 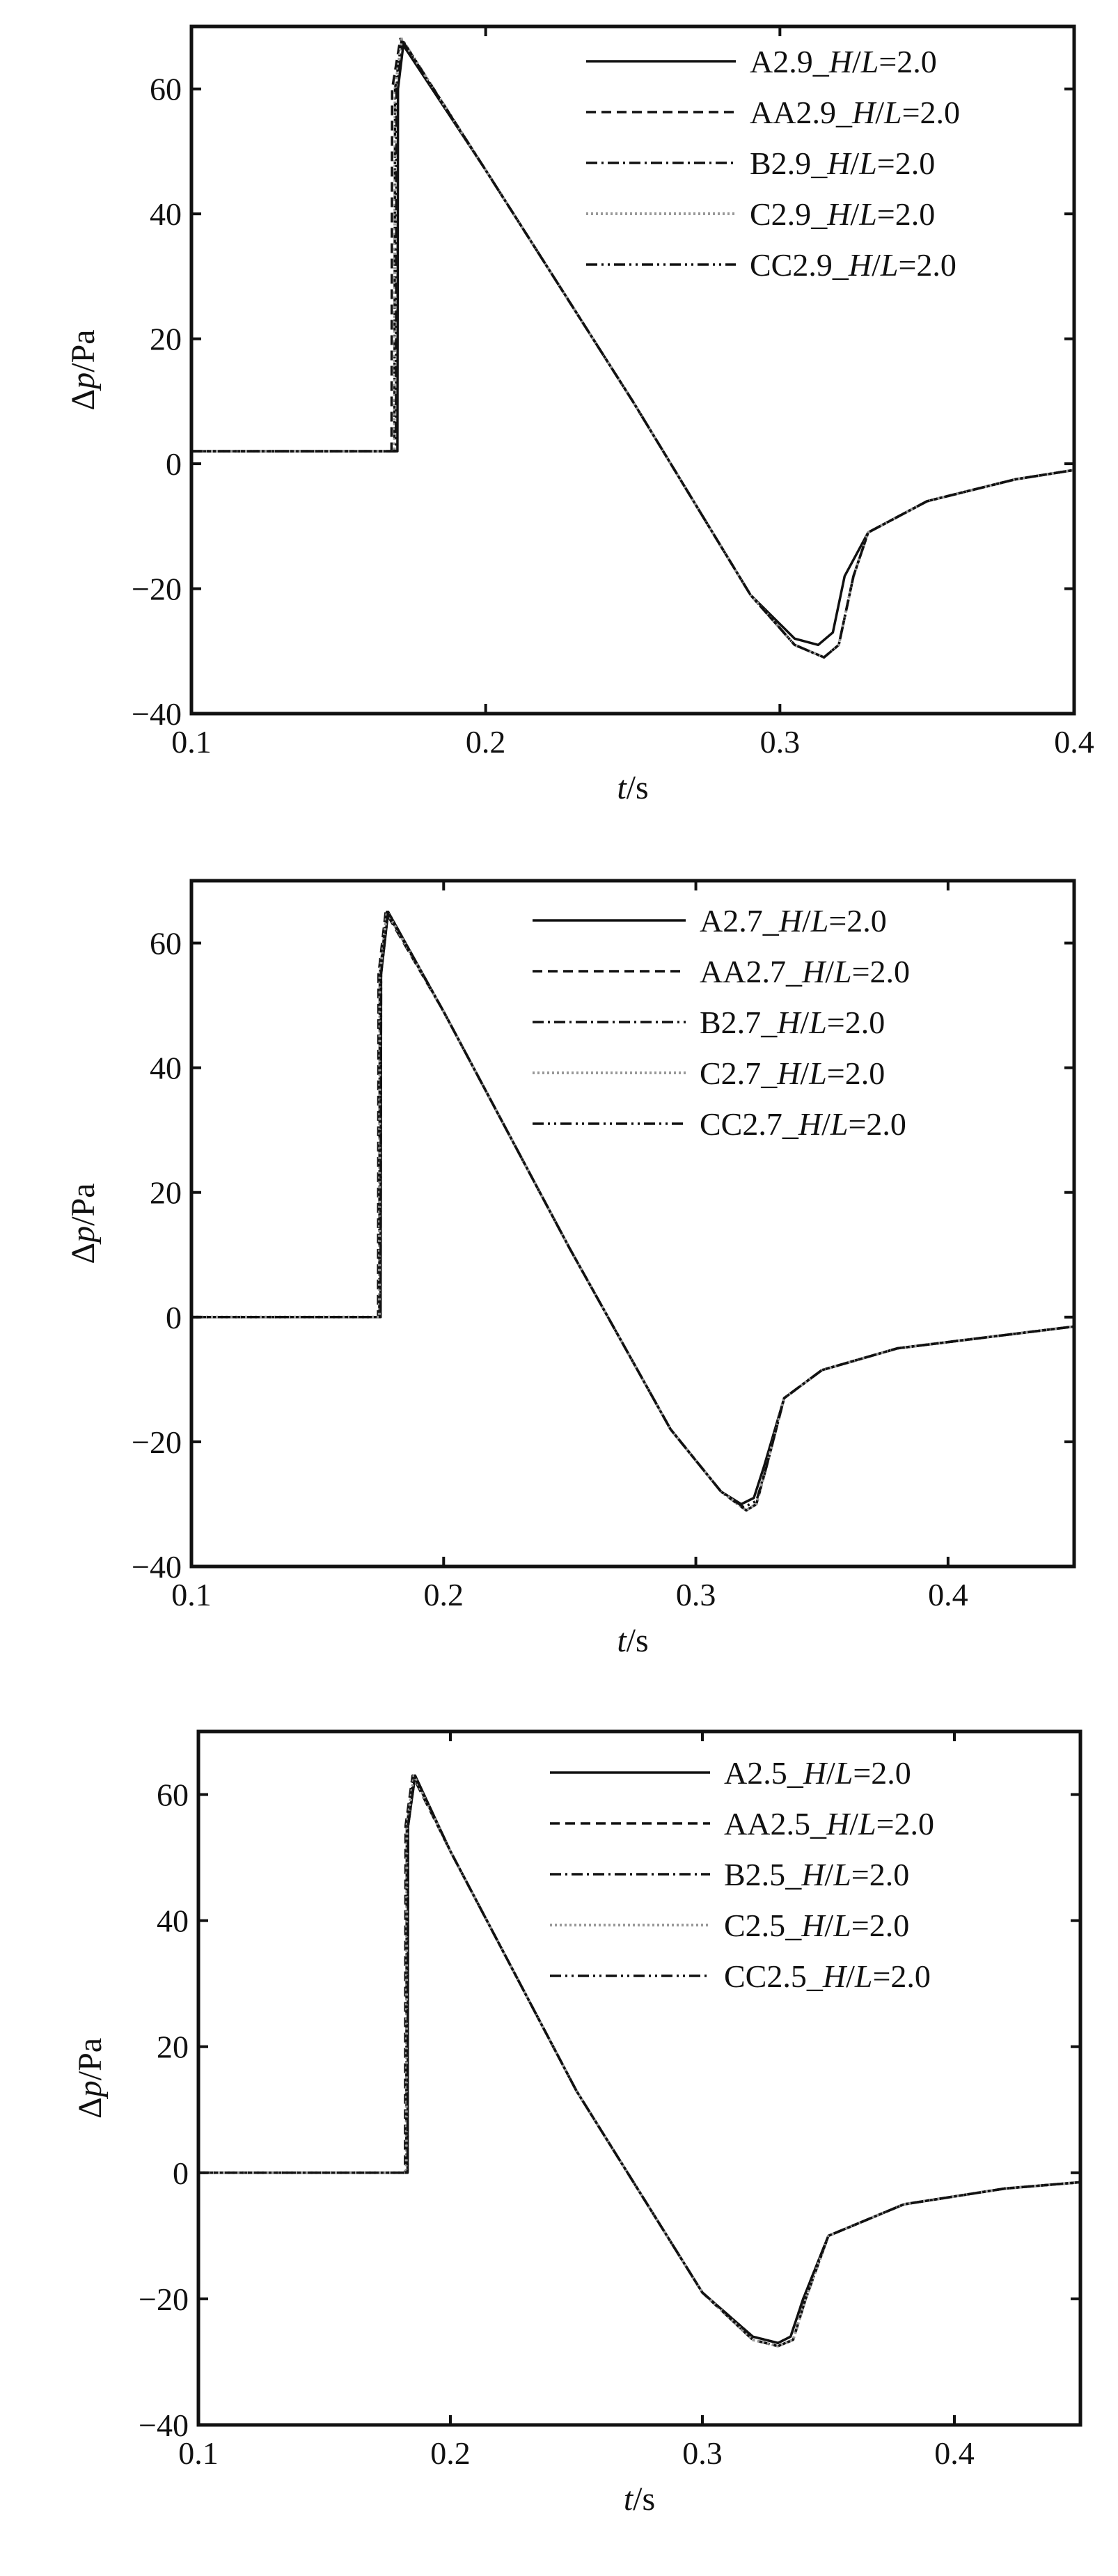 I want to click on x-tick-label: 0.4, so click(x=954, y=2453).